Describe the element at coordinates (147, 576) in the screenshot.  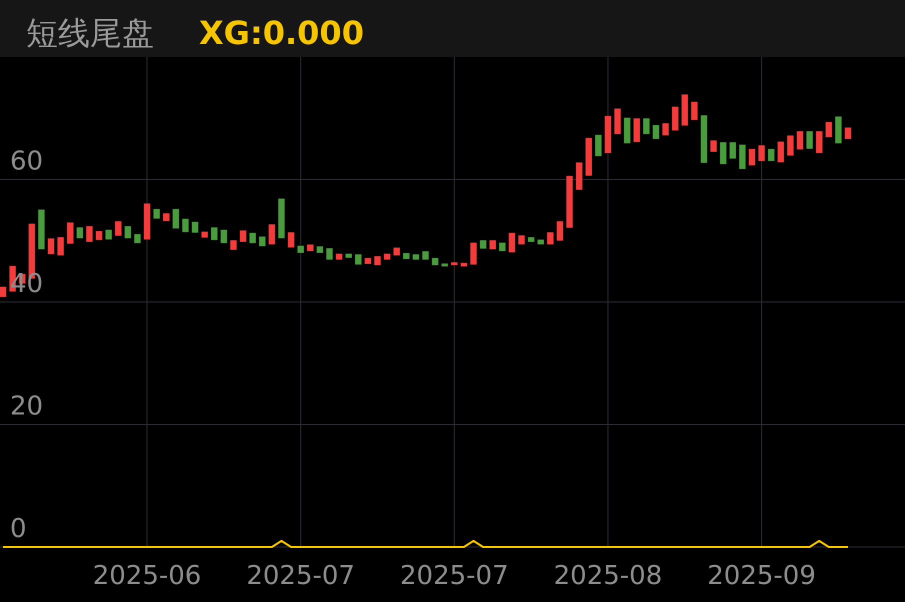
I see `x-tick-label: 2025-06` at that location.